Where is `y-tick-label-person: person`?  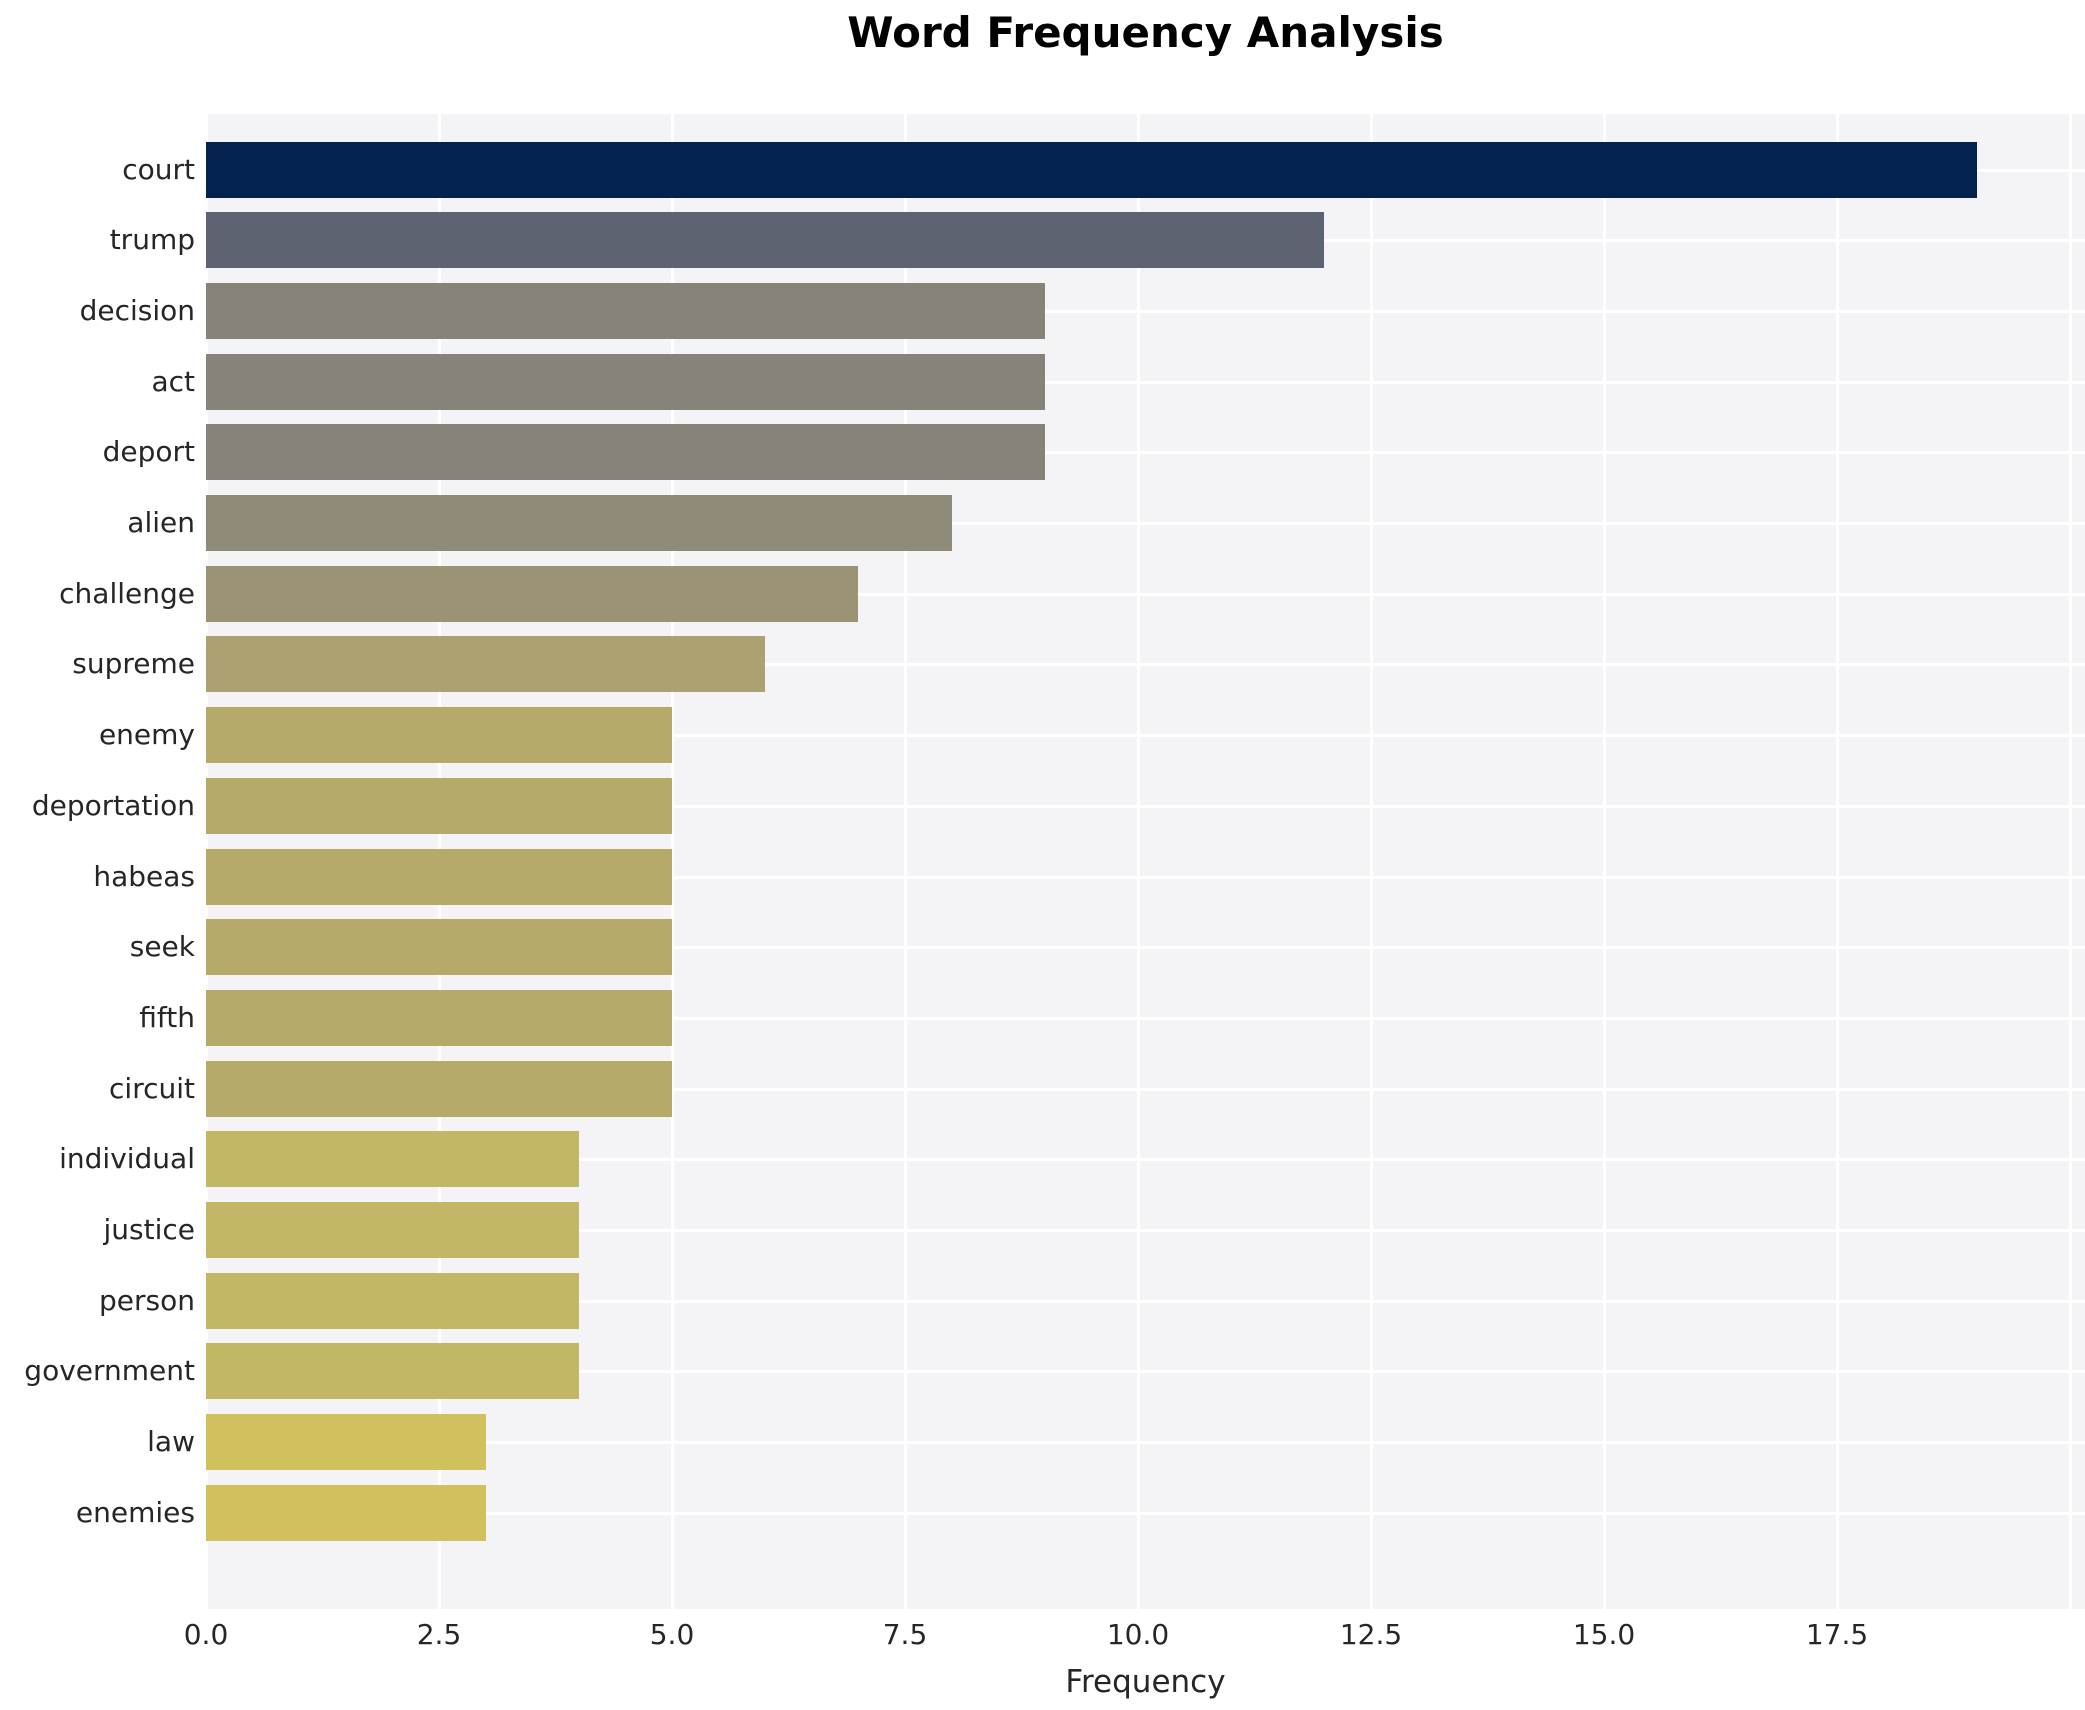
y-tick-label-person: person is located at coordinates (147, 1300).